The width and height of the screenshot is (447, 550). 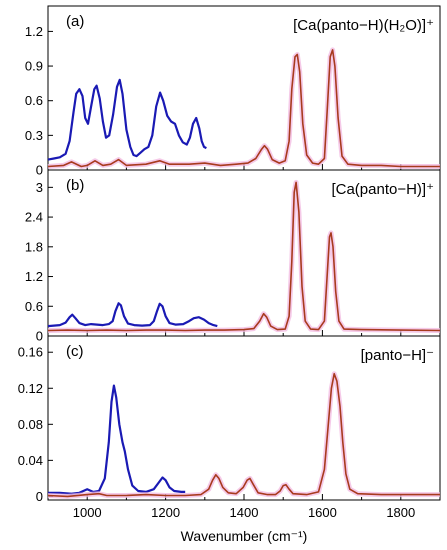 I want to click on y-tick-label: 0.08, so click(x=30, y=424).